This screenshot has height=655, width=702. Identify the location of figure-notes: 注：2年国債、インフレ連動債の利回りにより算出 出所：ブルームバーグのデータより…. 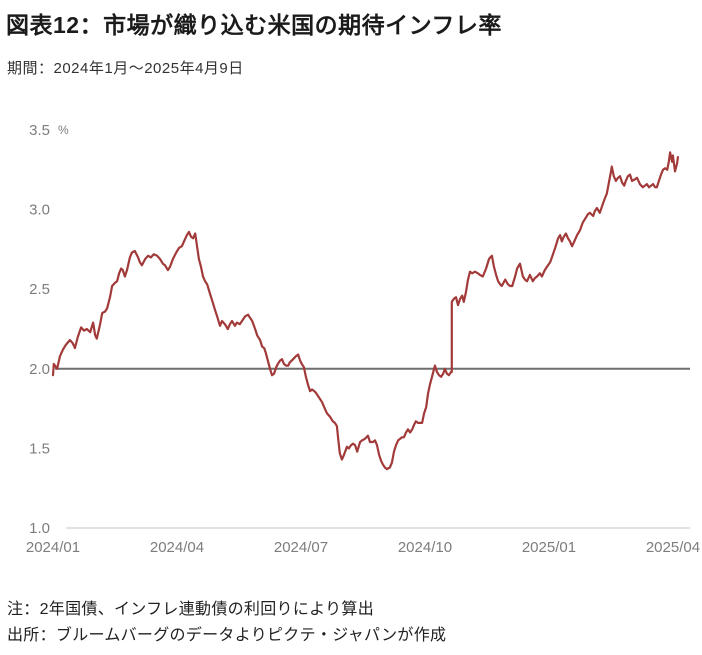
(226, 623).